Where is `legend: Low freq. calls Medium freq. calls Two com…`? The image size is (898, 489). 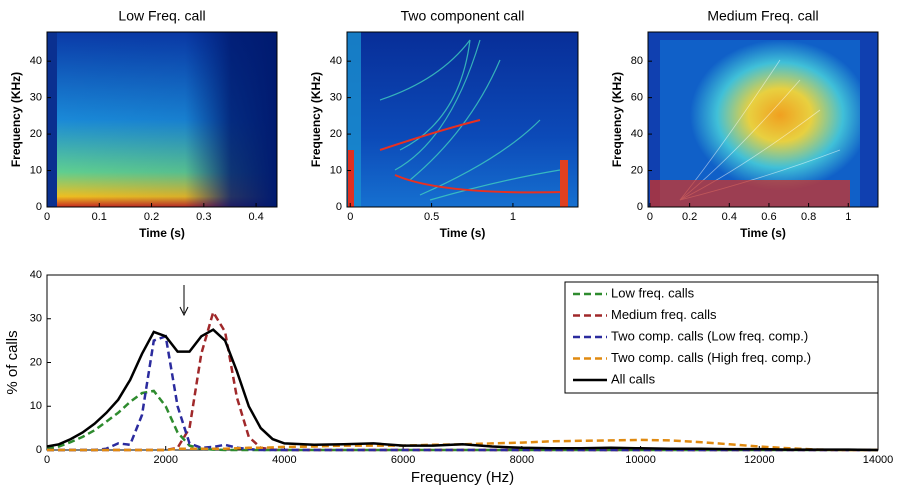
legend: Low freq. calls Medium freq. calls Two com… is located at coordinates (721, 337).